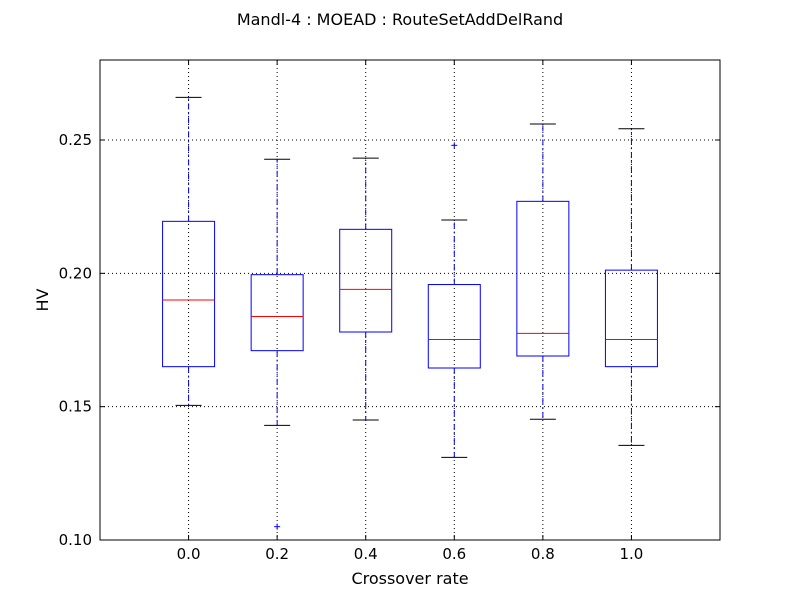  What do you see at coordinates (75, 140) in the screenshot?
I see `y-tick-label: 0.25` at bounding box center [75, 140].